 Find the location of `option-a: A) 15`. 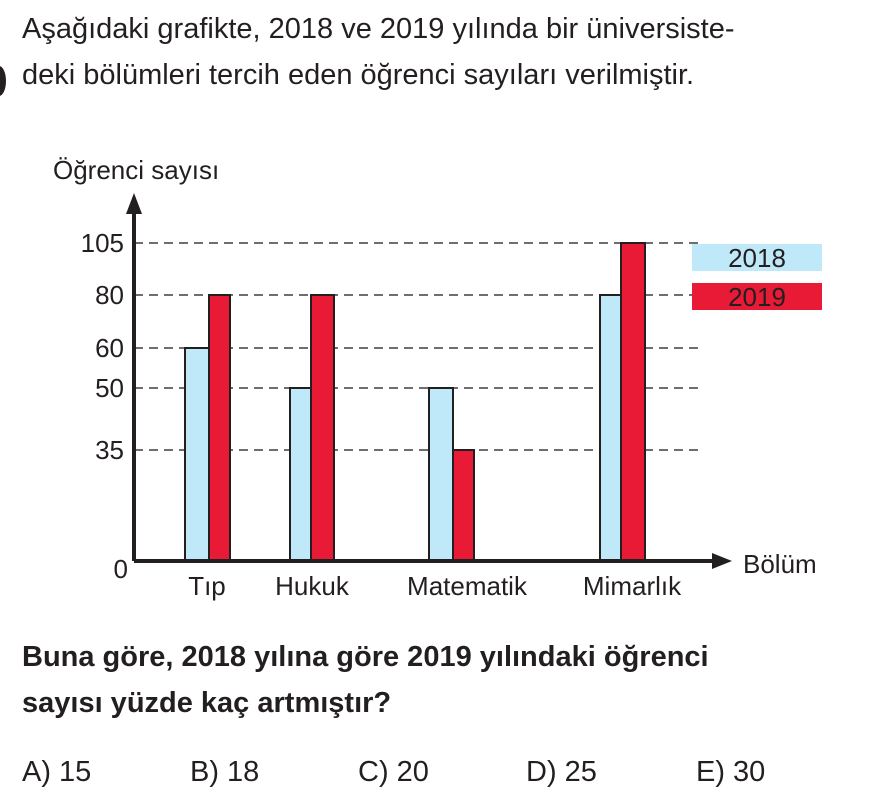

option-a: A) 15 is located at coordinates (57, 772).